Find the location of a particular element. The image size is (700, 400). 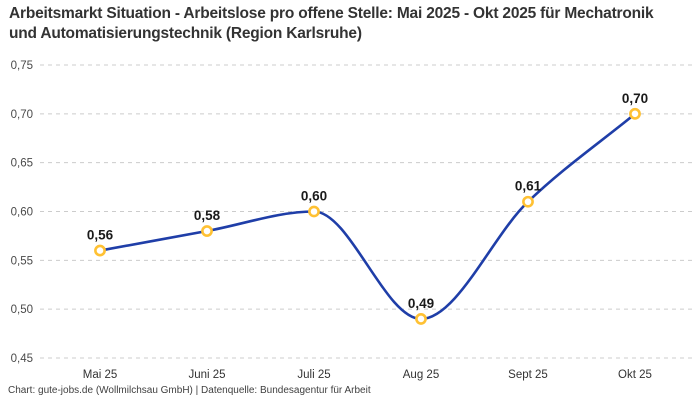

y-axis-tick-label: 0,75 is located at coordinates (22, 66).